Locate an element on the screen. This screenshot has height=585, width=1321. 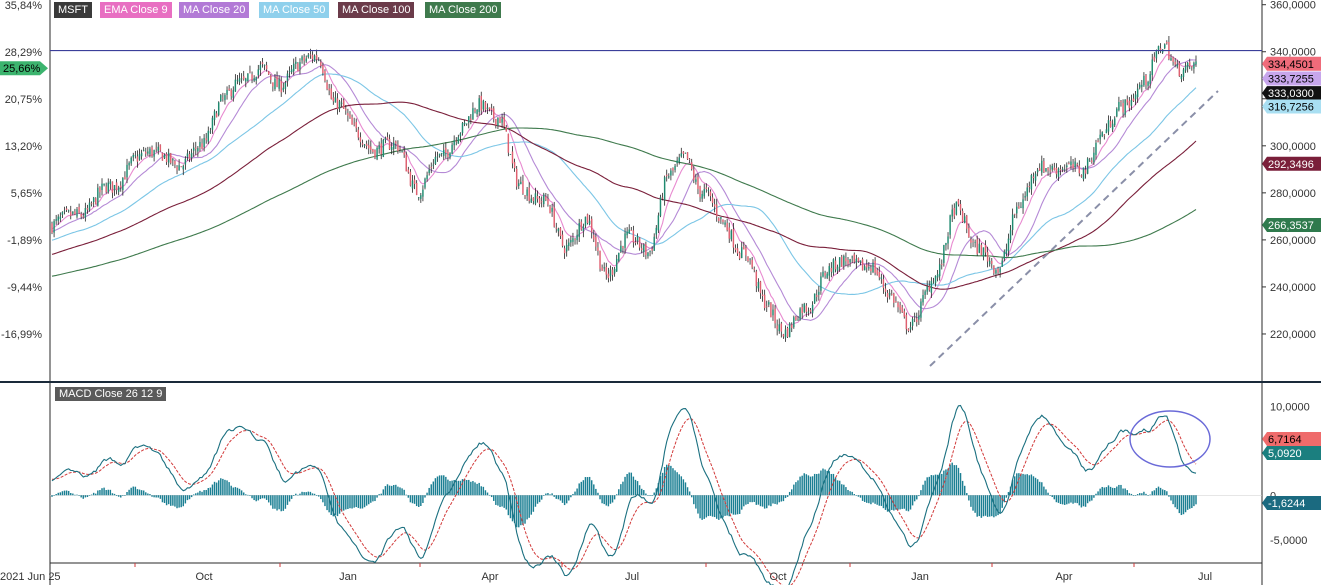
price-axis-label: 340,0000 is located at coordinates (1293, 53).